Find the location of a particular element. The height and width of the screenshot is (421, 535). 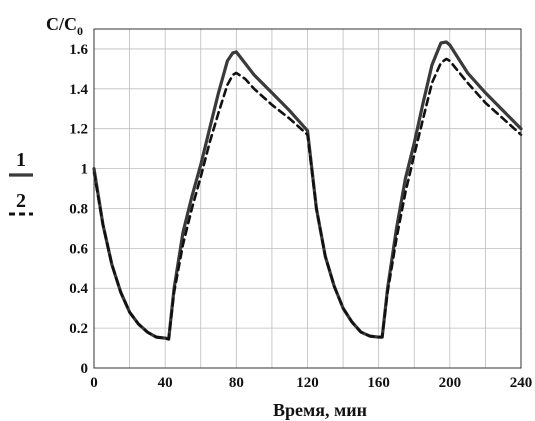

y-axis-title: C/C0 is located at coordinates (64, 26).